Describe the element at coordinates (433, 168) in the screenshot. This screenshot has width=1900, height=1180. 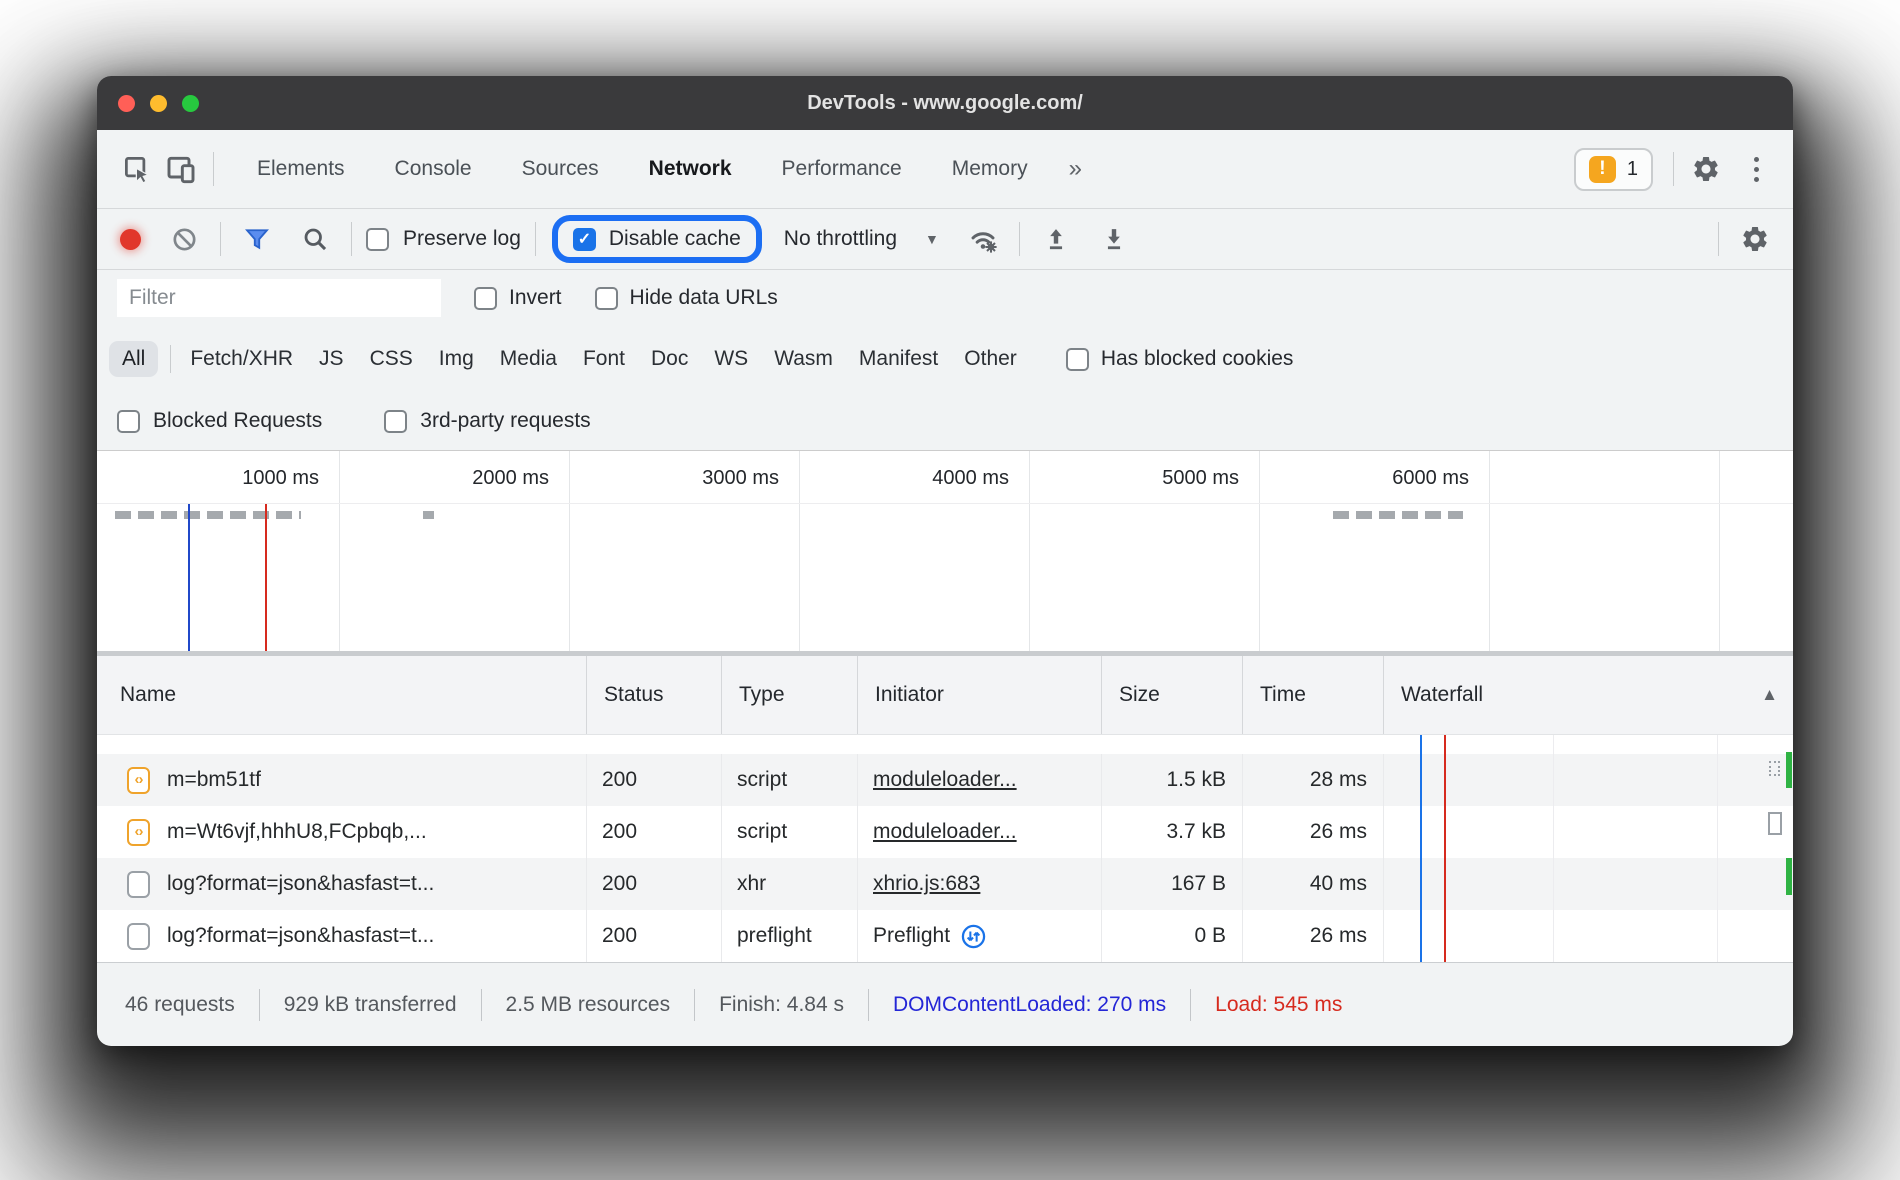
I see `tab-console: Console` at that location.